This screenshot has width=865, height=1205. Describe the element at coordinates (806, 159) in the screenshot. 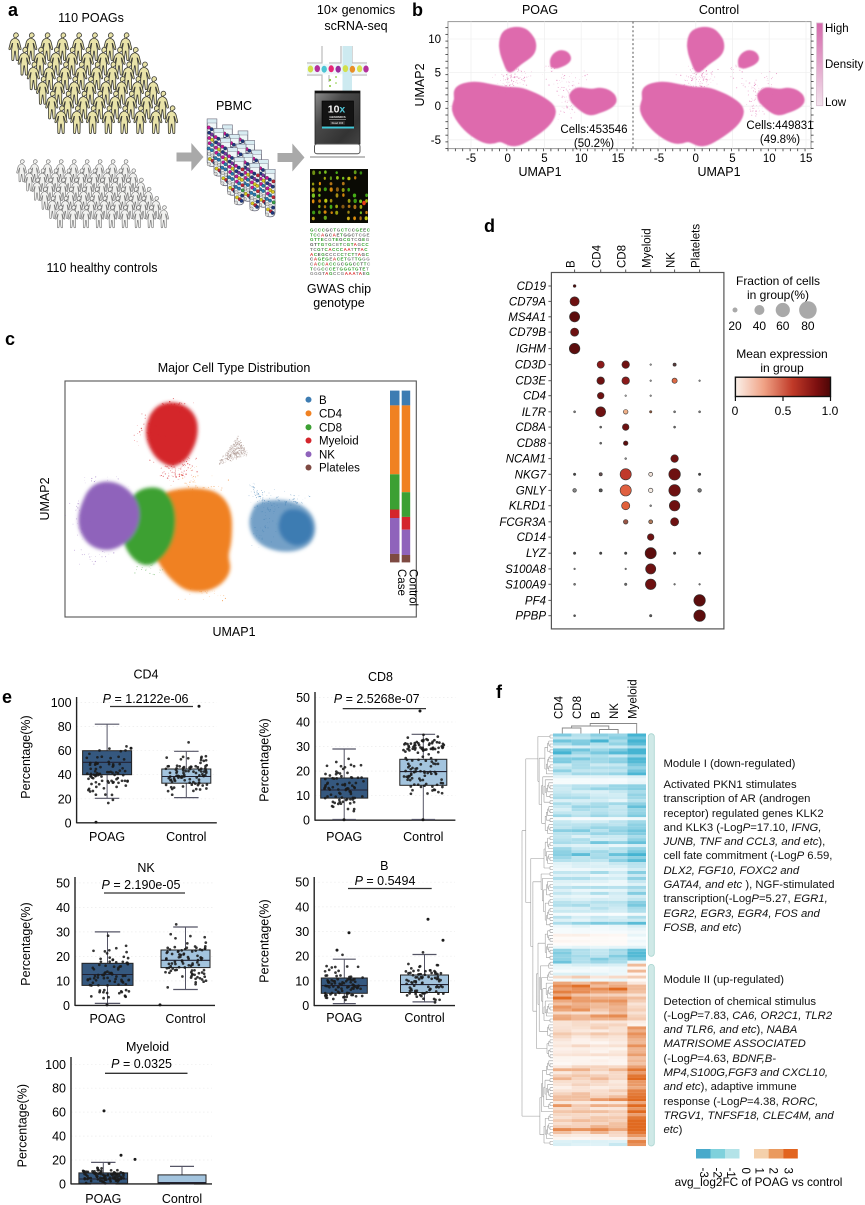

I see `svg-text: 15` at that location.